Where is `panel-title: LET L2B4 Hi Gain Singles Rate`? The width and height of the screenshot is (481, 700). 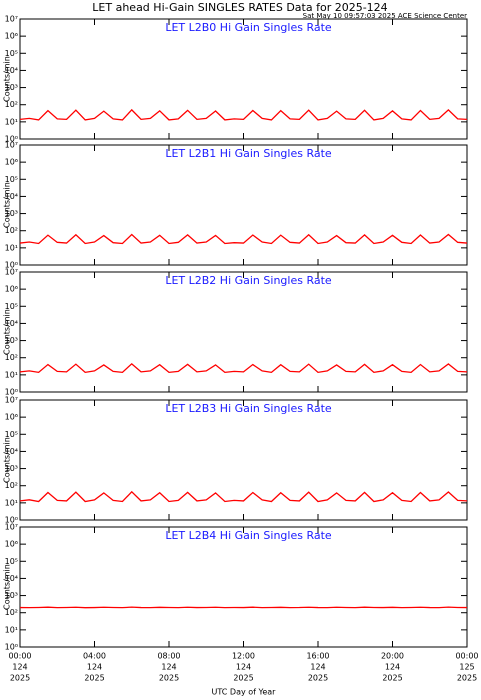 panel-title: LET L2B4 Hi Gain Singles Rate is located at coordinates (248, 535).